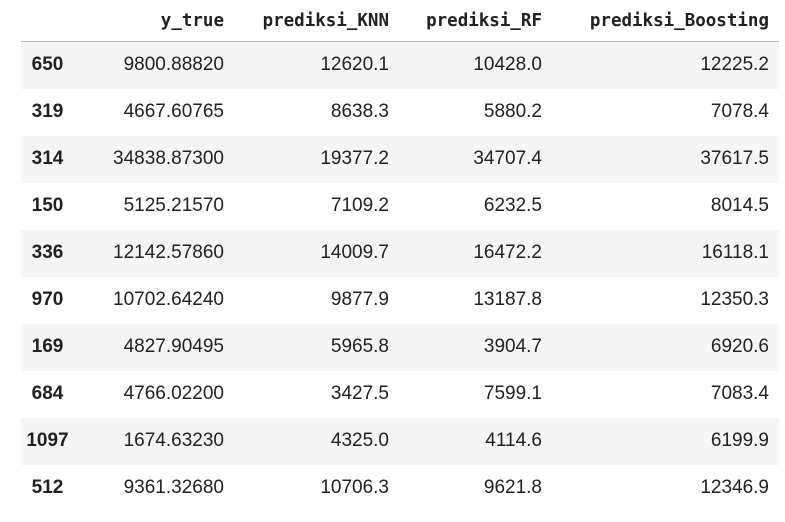 The image size is (785, 522). I want to click on cell-prediksi-rf: 10428.0, so click(507, 65).